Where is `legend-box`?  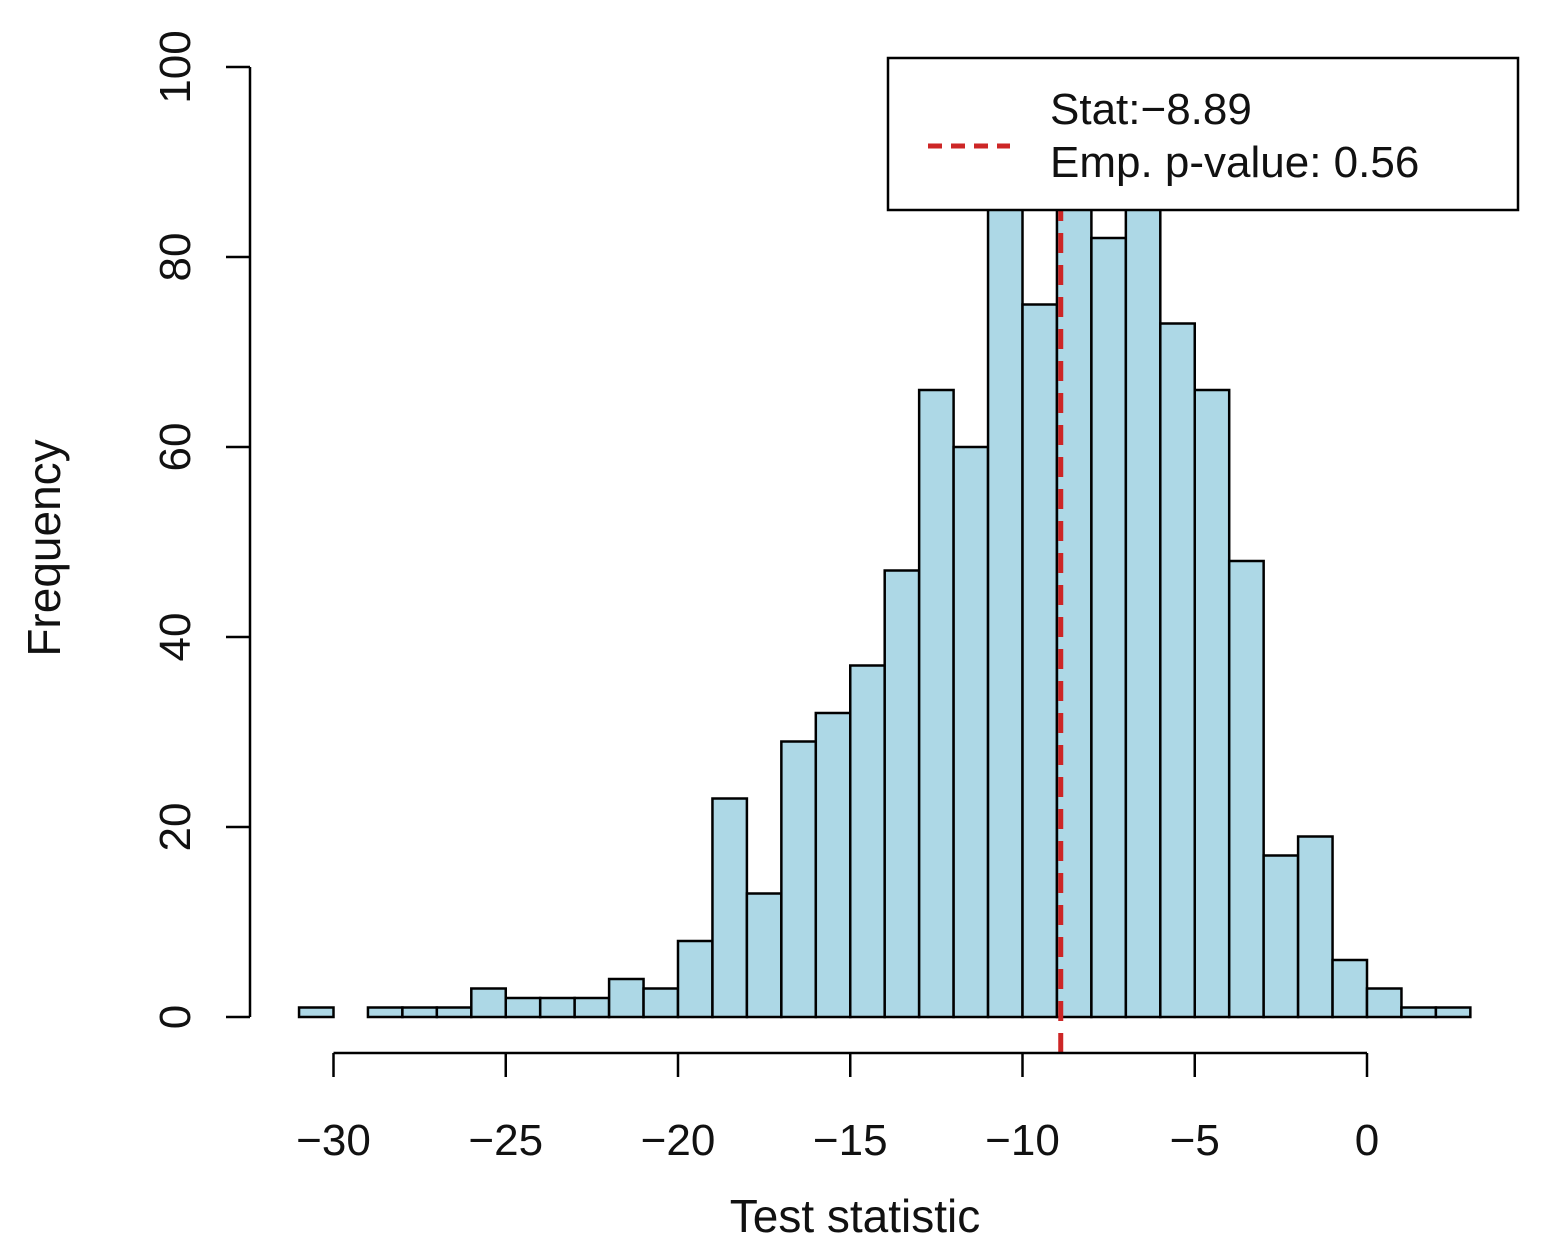
legend-box is located at coordinates (1203, 134).